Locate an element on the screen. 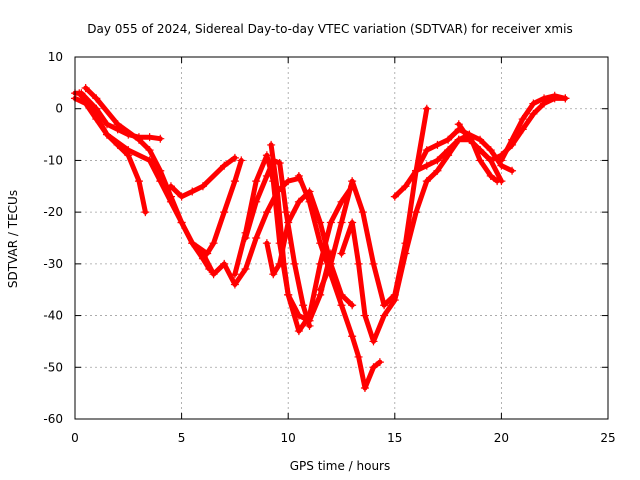 Image resolution: width=640 pixels, height=480 pixels. x-tick-label: 25 is located at coordinates (607, 438).